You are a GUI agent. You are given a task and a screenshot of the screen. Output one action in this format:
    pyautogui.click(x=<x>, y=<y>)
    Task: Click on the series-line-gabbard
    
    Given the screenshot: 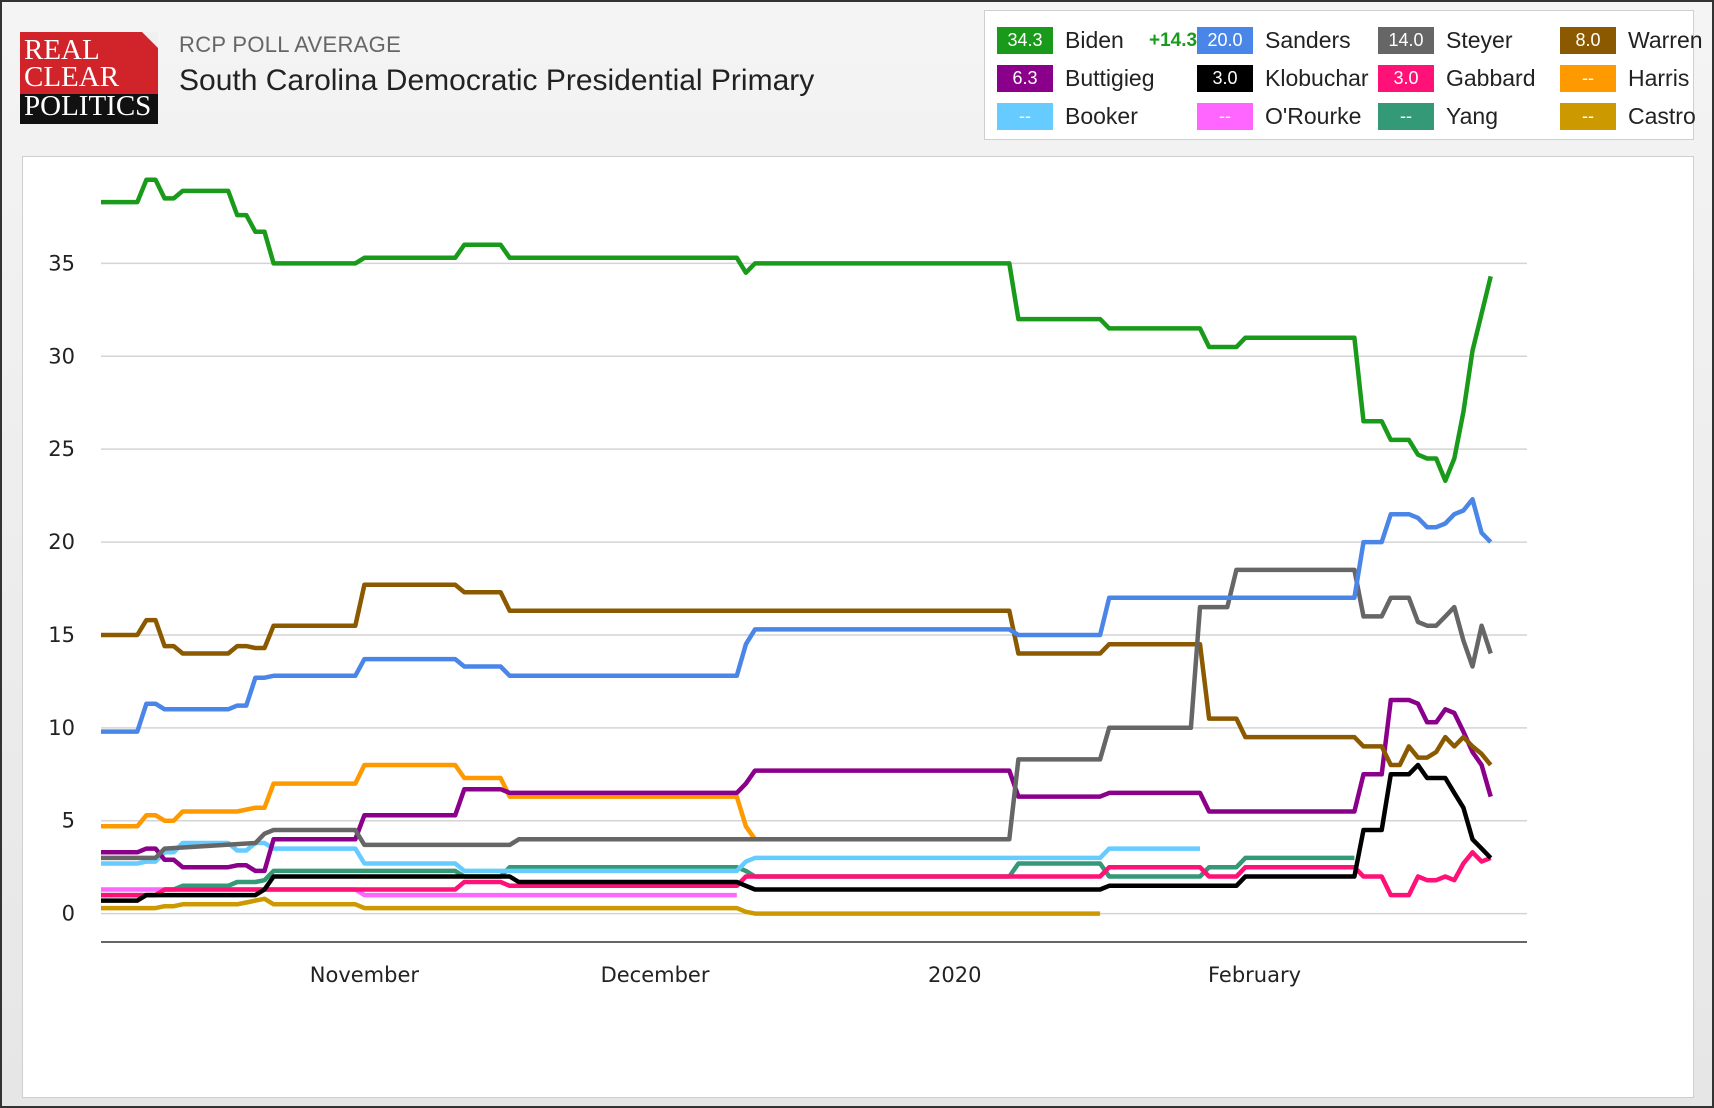 What is the action you would take?
    pyautogui.click(x=796, y=874)
    